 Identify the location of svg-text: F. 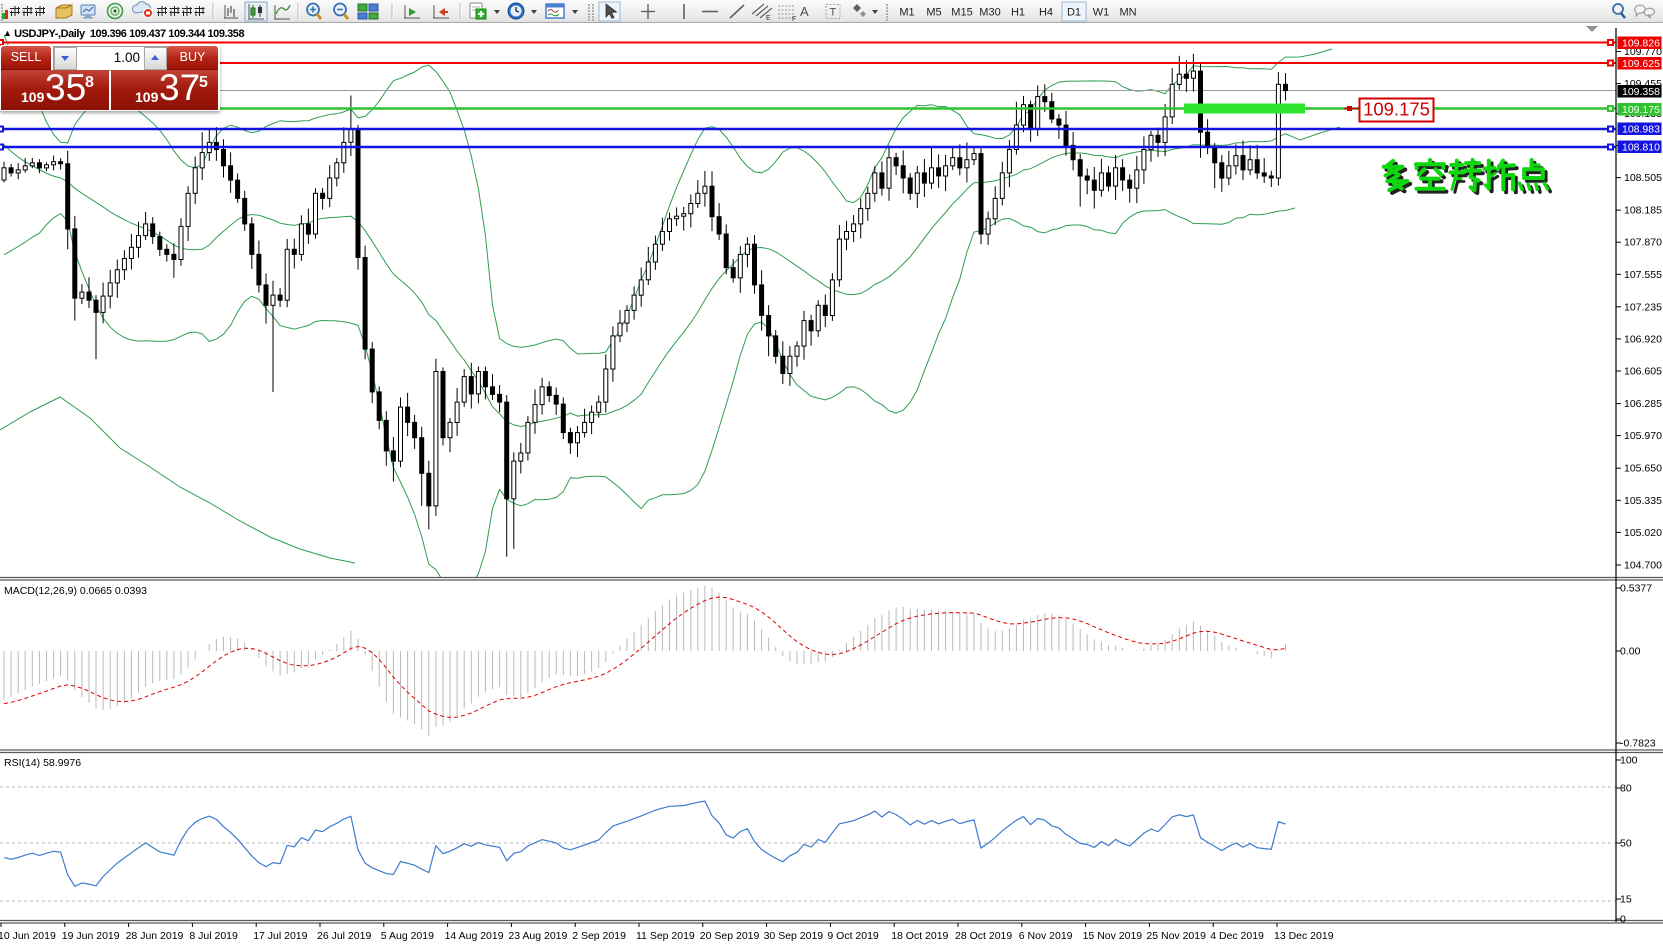
(794, 19).